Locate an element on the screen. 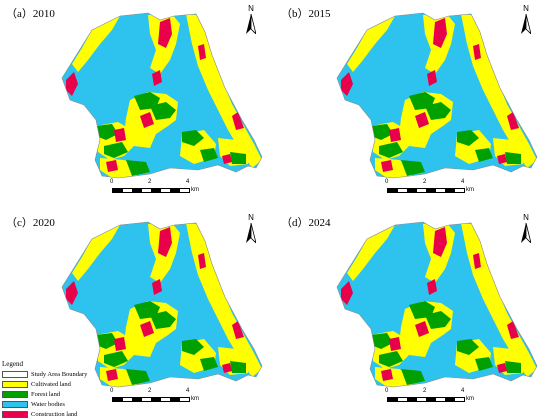 Image resolution: width=550 pixels, height=419 pixels. panel-label: （b）2015 is located at coordinates (306, 14).